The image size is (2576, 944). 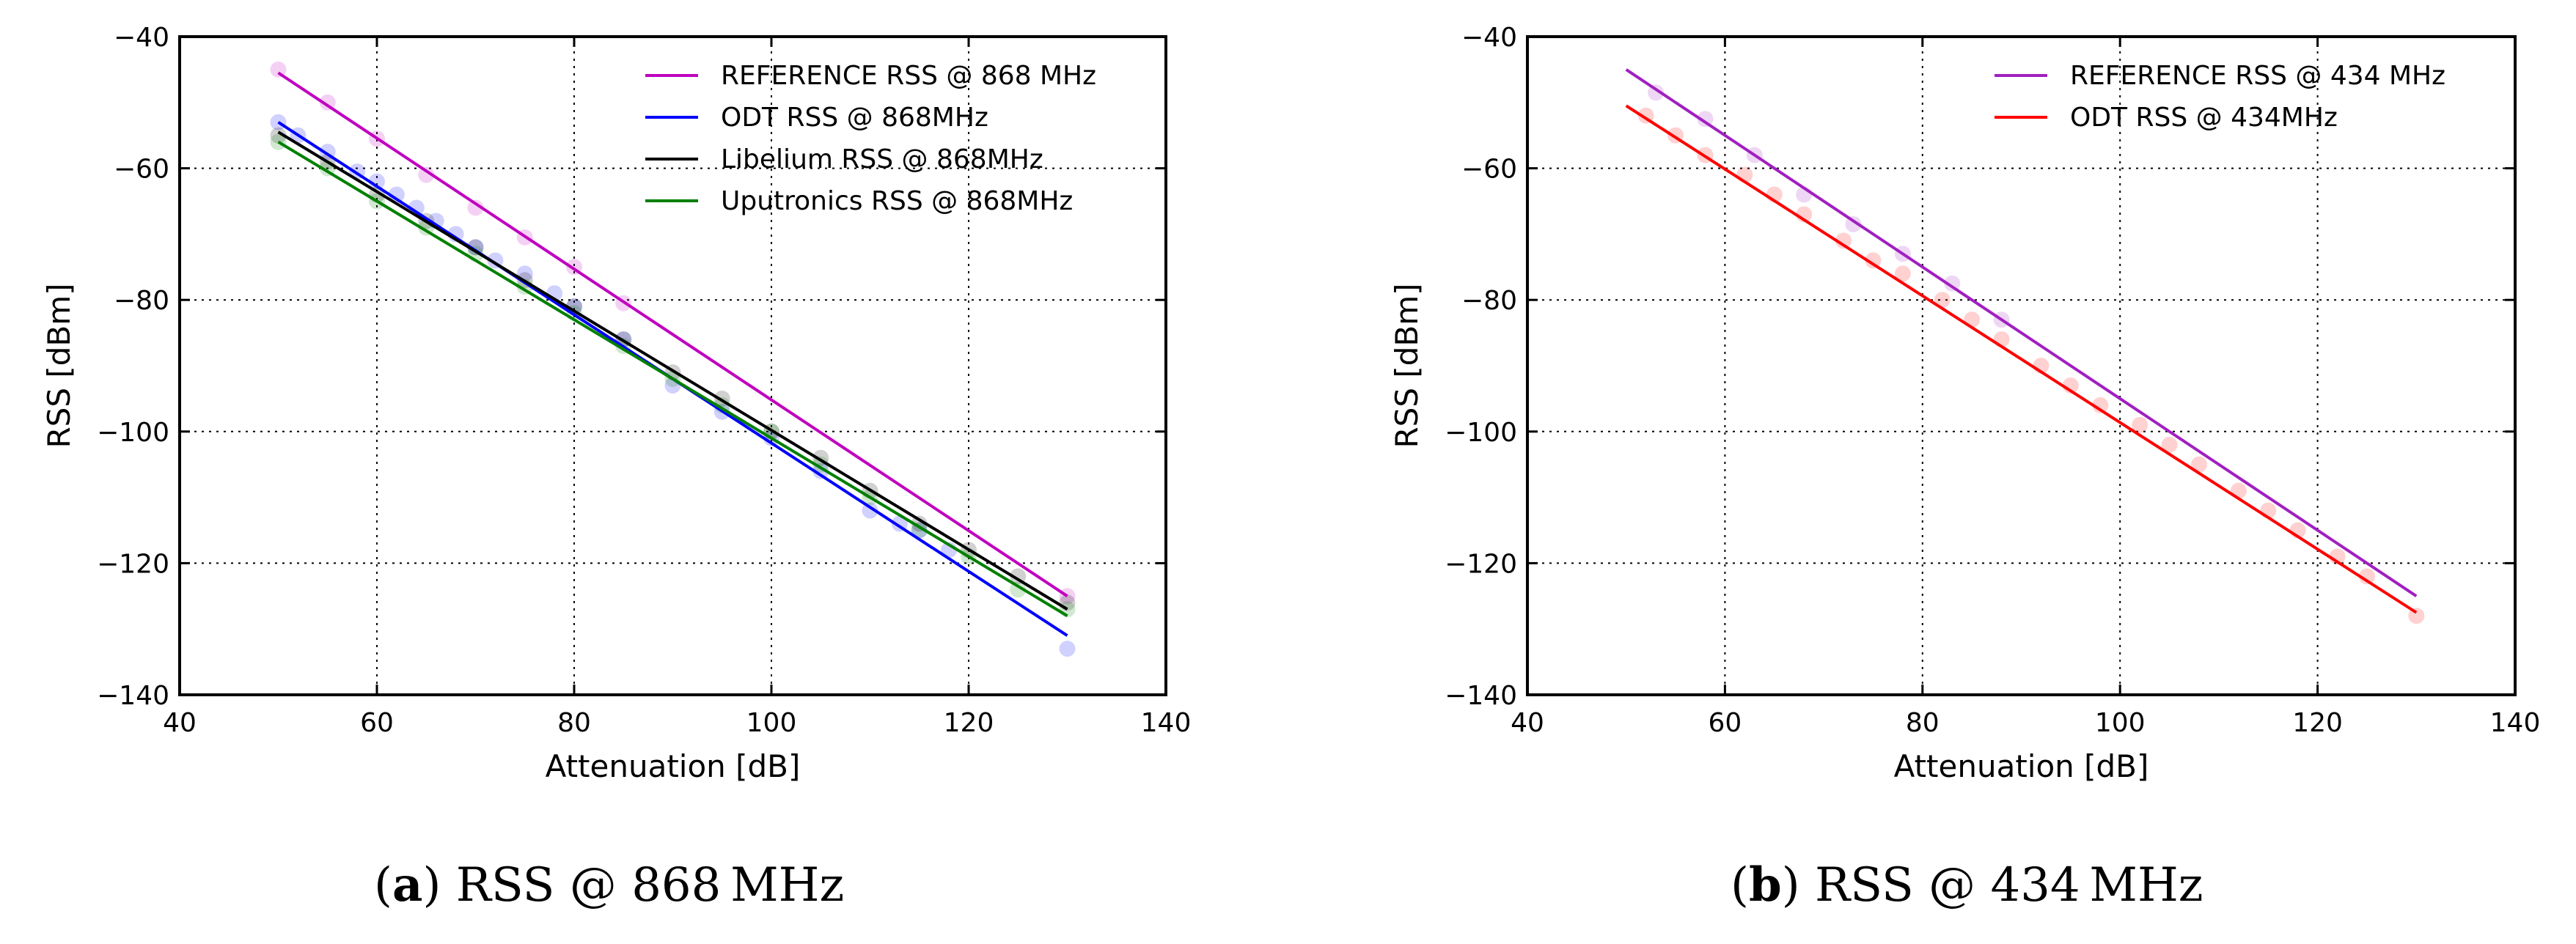 I want to click on caption-letter: a, so click(x=408, y=885).